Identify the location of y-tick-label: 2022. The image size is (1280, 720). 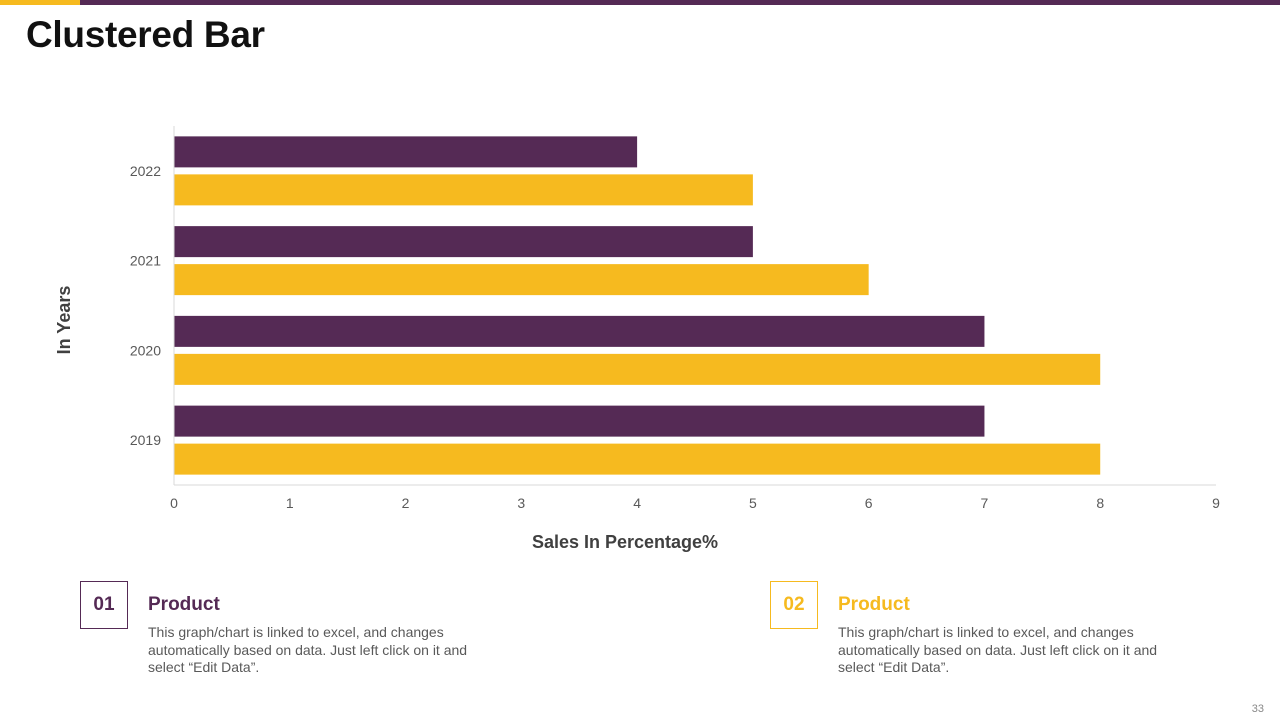
(145, 171).